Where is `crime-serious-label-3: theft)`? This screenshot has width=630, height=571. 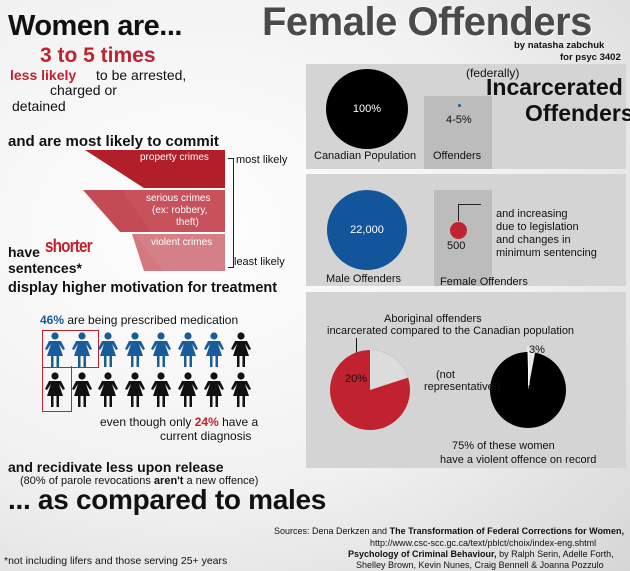 crime-serious-label-3: theft) is located at coordinates (187, 222).